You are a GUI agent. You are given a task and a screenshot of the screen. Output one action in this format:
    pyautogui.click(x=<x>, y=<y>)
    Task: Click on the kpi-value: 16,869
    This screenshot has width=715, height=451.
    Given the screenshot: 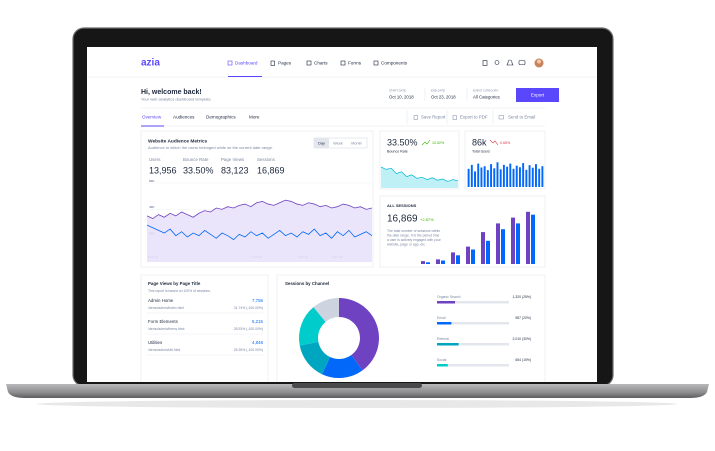 What is the action you would take?
    pyautogui.click(x=402, y=219)
    